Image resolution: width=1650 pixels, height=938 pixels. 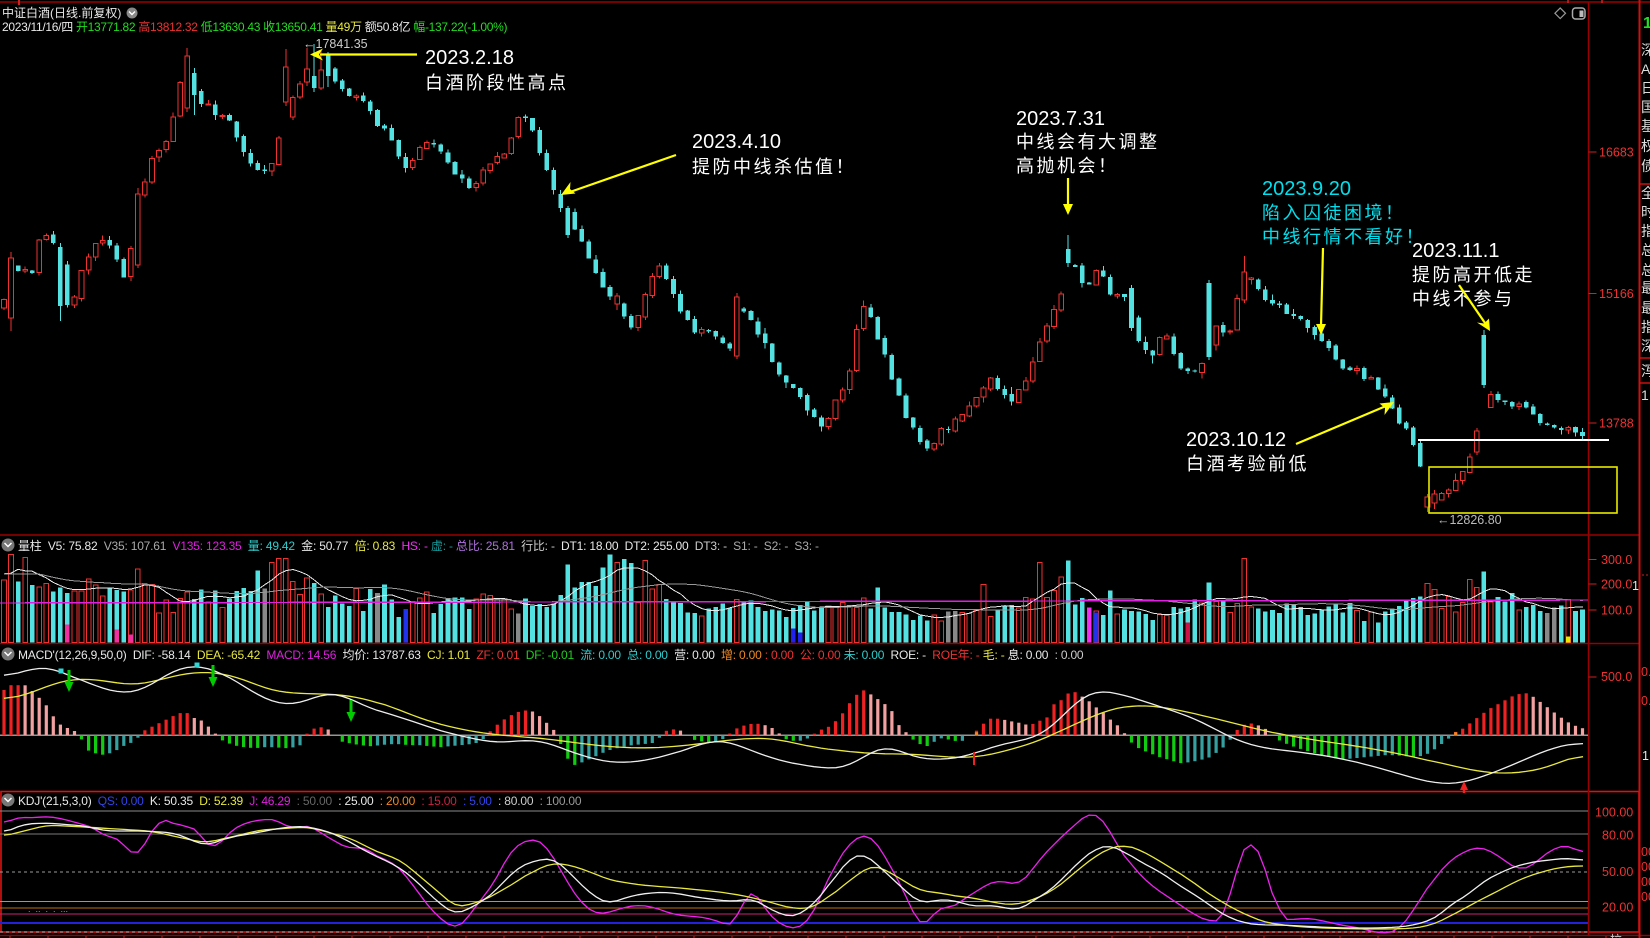 I want to click on svg-text: 300.0, so click(x=1616, y=560).